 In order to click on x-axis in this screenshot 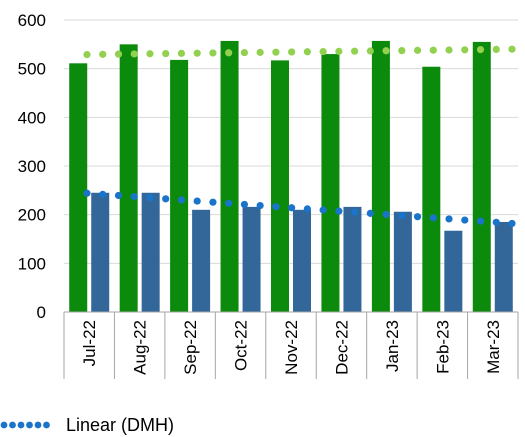, I will do `click(291, 345)`.